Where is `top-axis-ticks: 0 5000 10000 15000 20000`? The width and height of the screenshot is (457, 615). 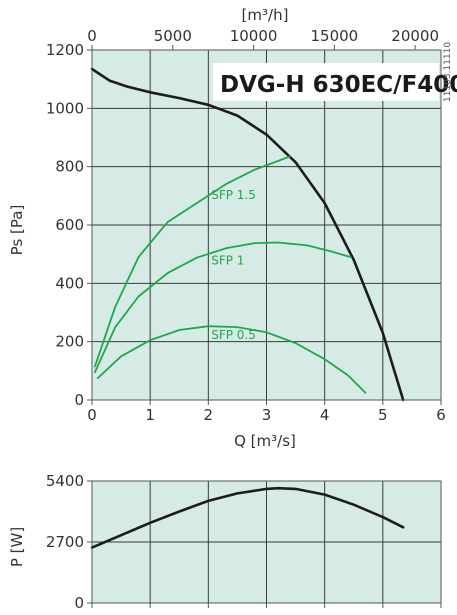
top-axis-ticks: 0 5000 10000 15000 20000 is located at coordinates (263, 38).